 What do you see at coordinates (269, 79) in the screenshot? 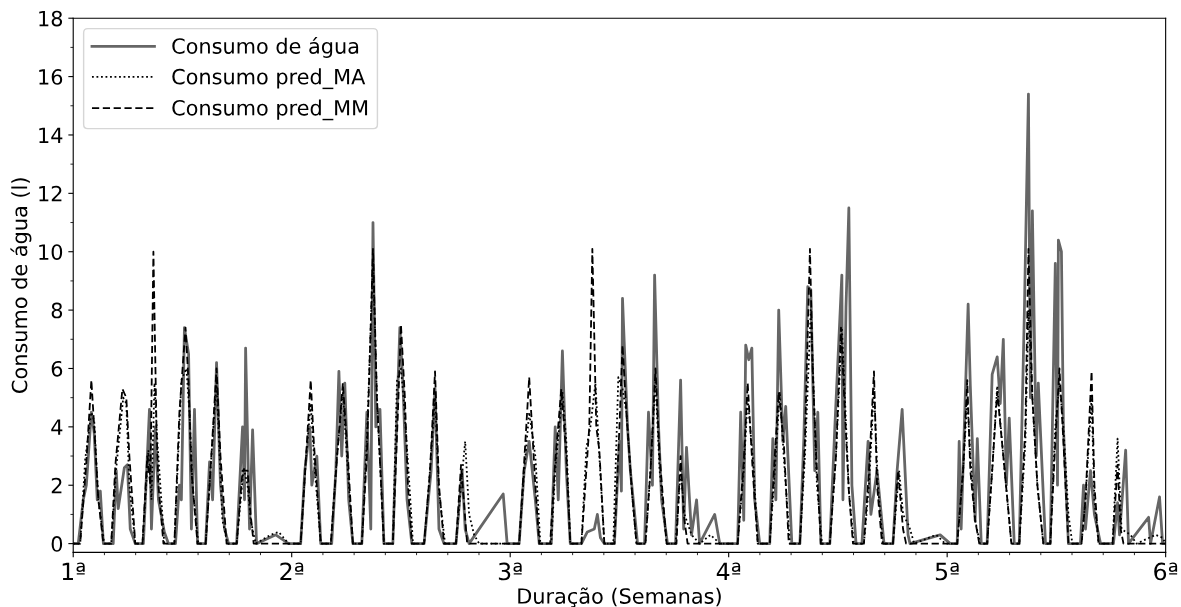
I see `legend-label: Consumo pred_MA` at bounding box center [269, 79].